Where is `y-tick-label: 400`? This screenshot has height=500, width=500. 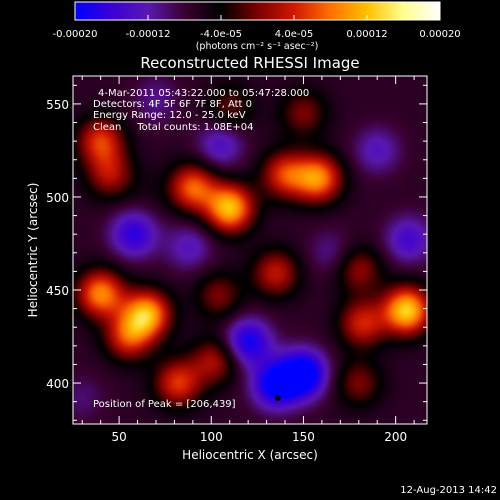
y-tick-label: 400 is located at coordinates (57, 384).